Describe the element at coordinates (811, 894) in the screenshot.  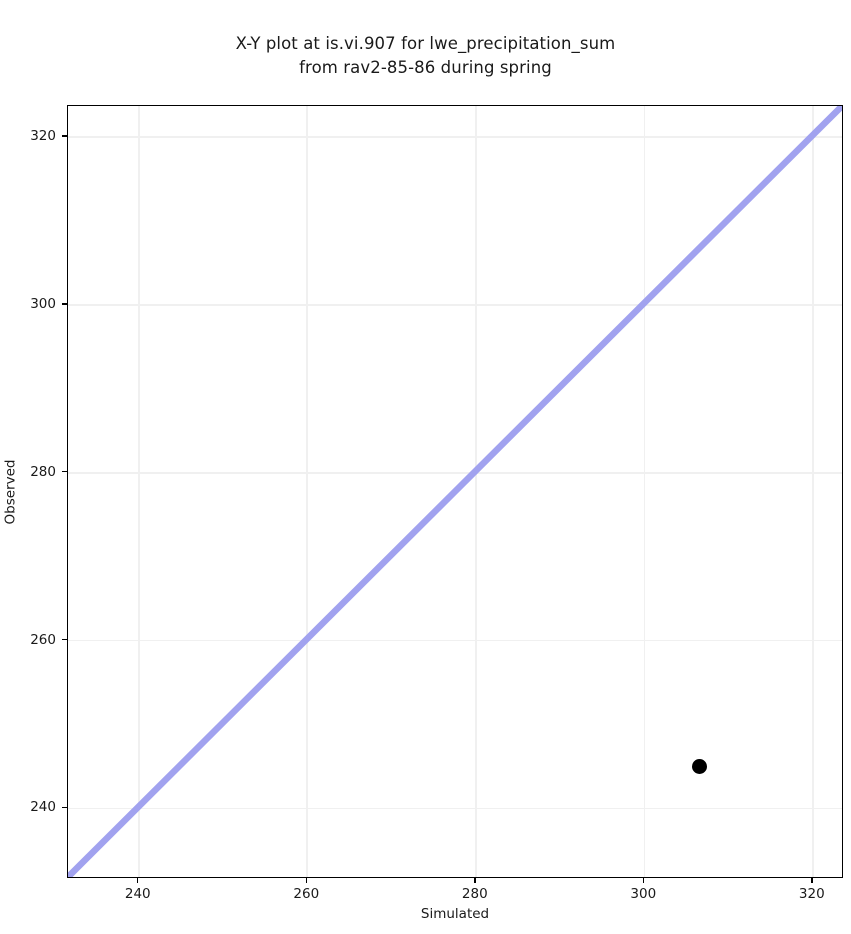
I see `x-axis-tick-label: 320` at that location.